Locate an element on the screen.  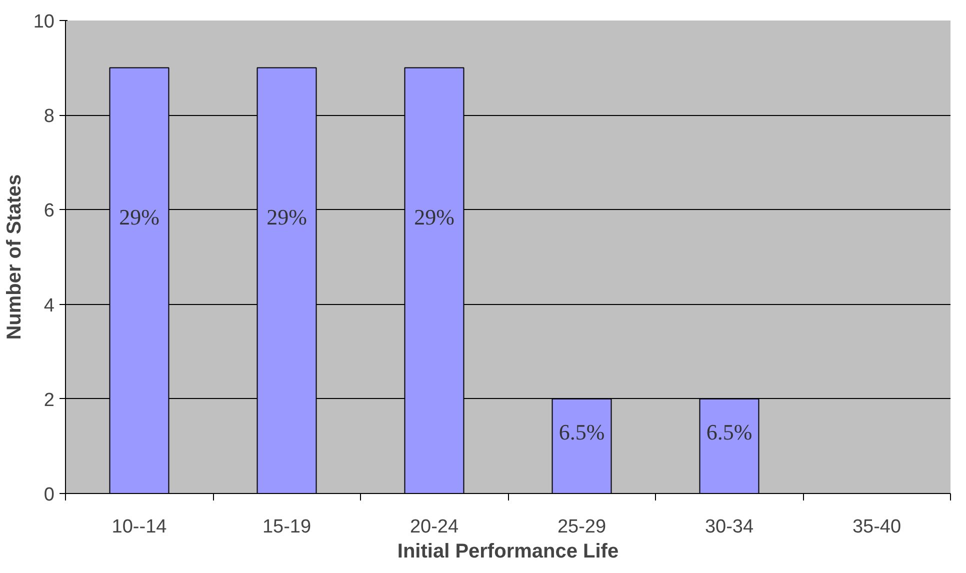
x-axis-title: Initial Performance Life is located at coordinates (508, 551).